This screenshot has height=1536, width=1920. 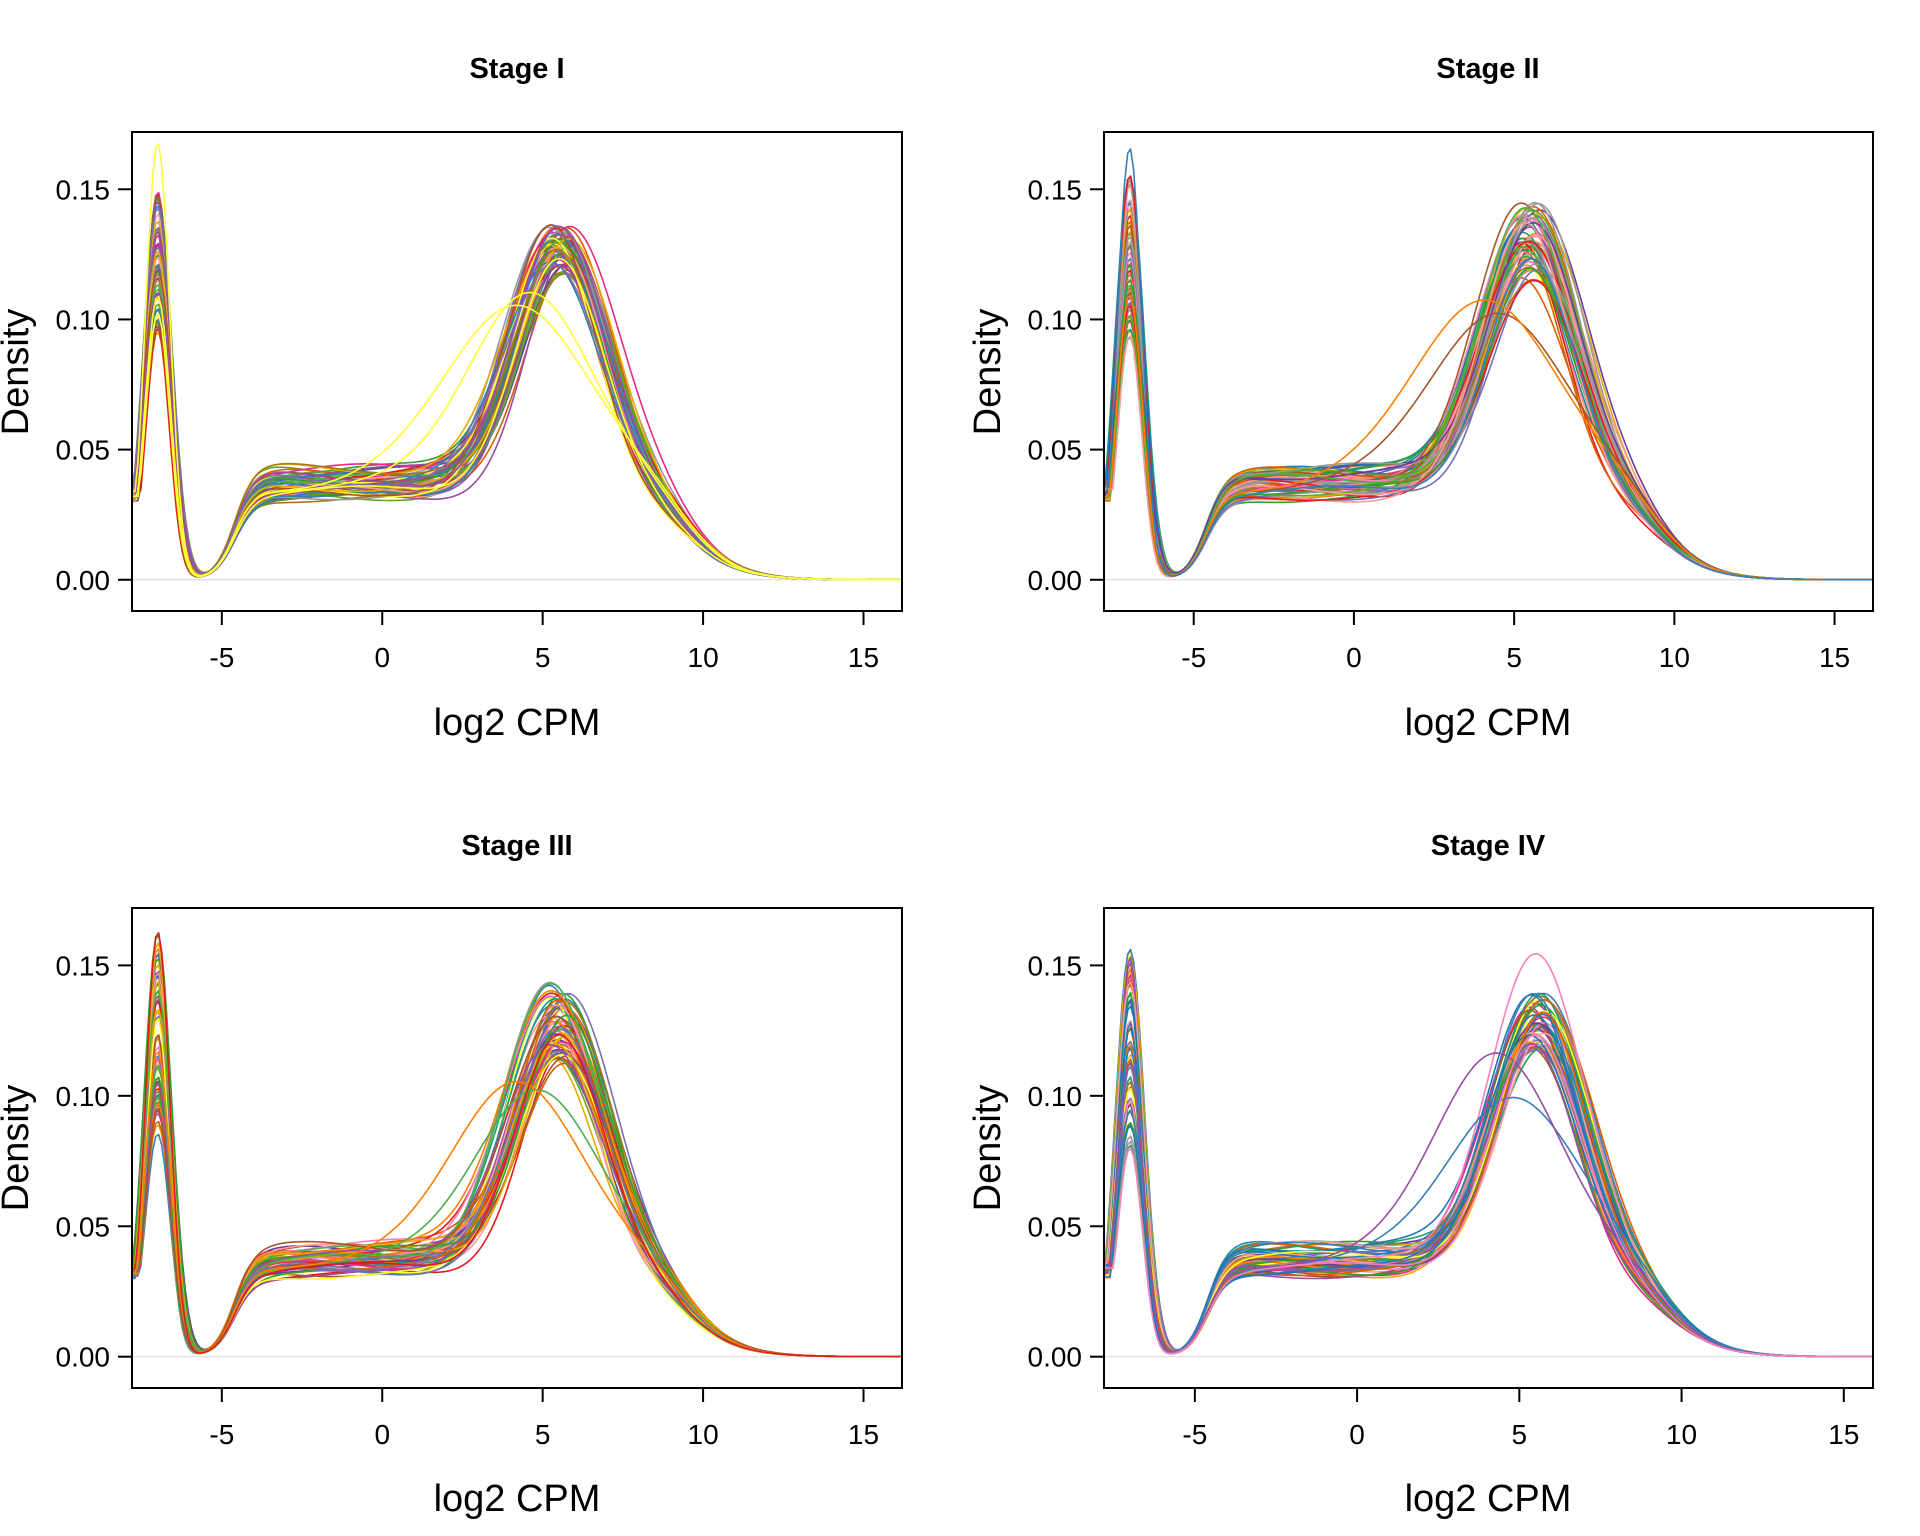 I want to click on panel-title: Stage IV, so click(x=1488, y=846).